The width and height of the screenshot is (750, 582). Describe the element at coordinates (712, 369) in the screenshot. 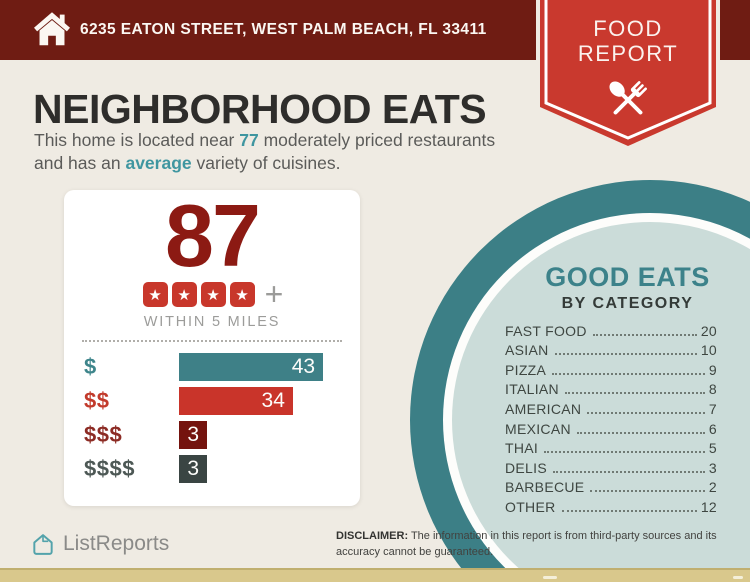

I see `category-value: 9` at that location.